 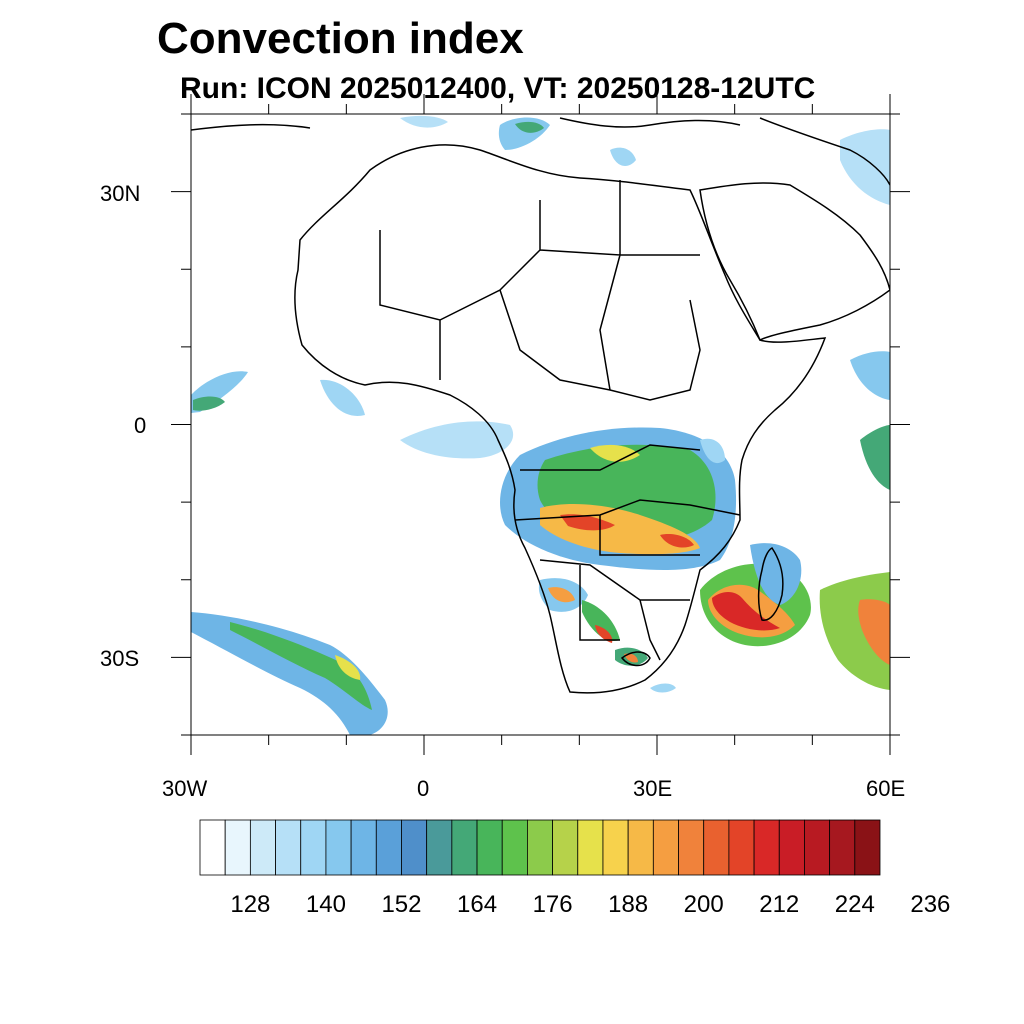 What do you see at coordinates (424, 121) in the screenshot?
I see `convection-north-atlantic` at bounding box center [424, 121].